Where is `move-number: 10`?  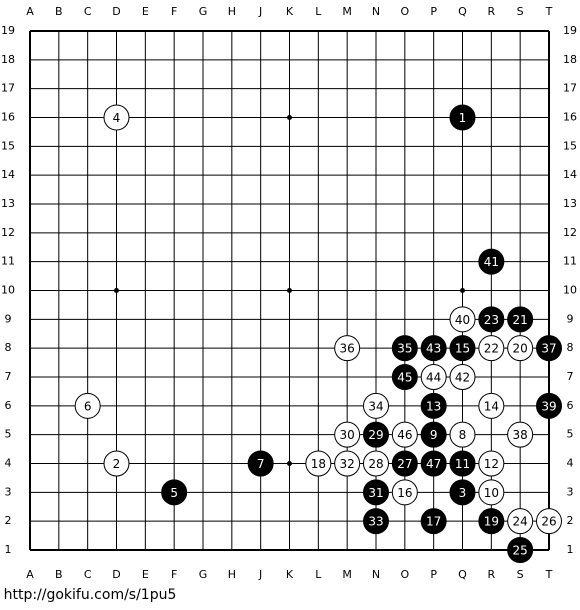
move-number: 10 is located at coordinates (491, 493).